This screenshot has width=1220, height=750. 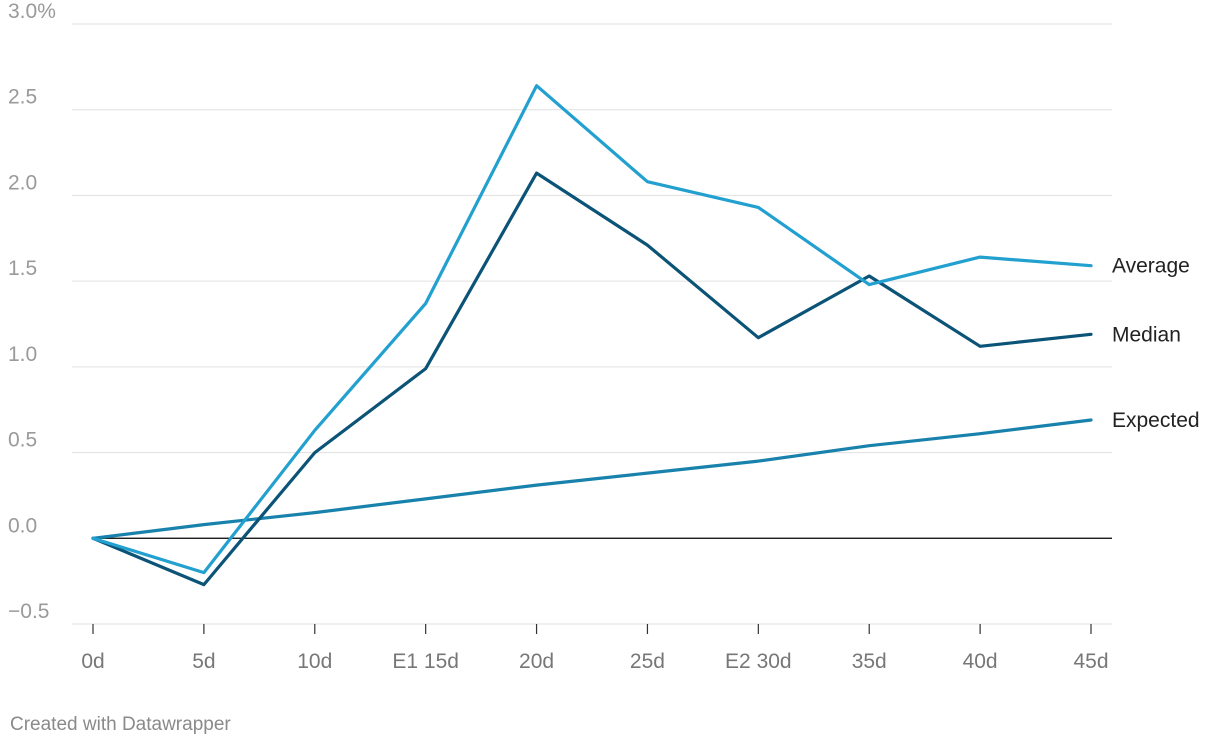 I want to click on y-tick-label: 3.0%, so click(x=32, y=11).